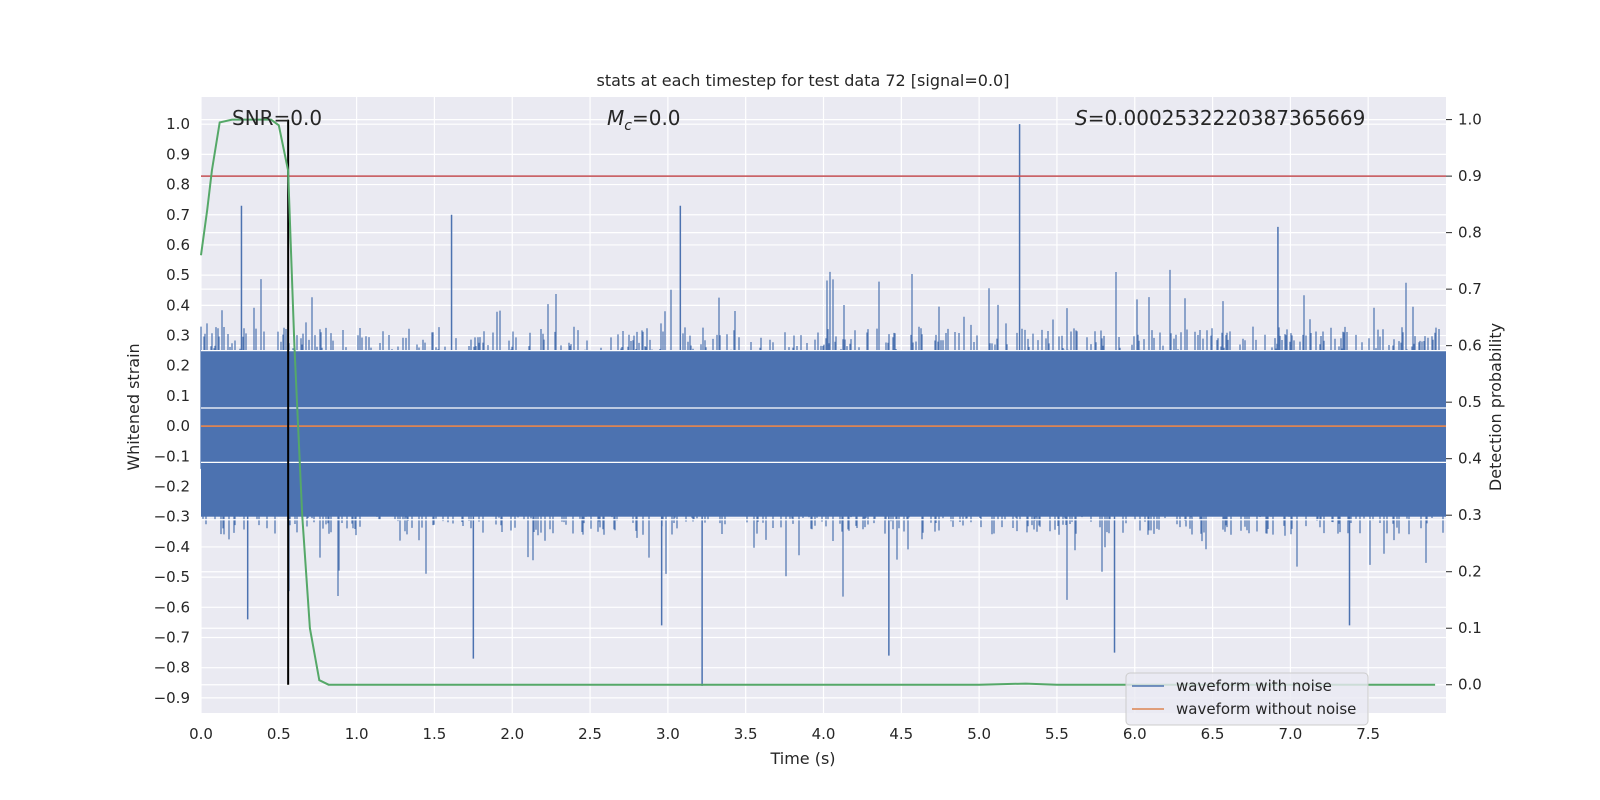  What do you see at coordinates (1290, 734) in the screenshot?
I see `x-tick-label: 7.0` at bounding box center [1290, 734].